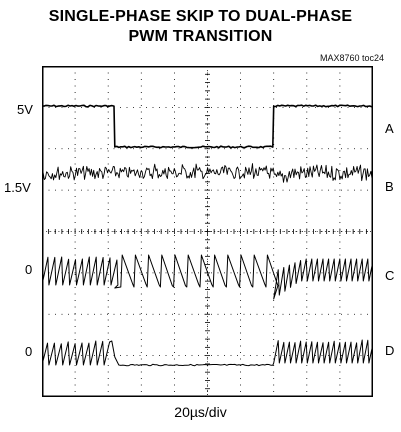  Describe the element at coordinates (207, 277) in the screenshot. I see `trace-c-line` at that location.